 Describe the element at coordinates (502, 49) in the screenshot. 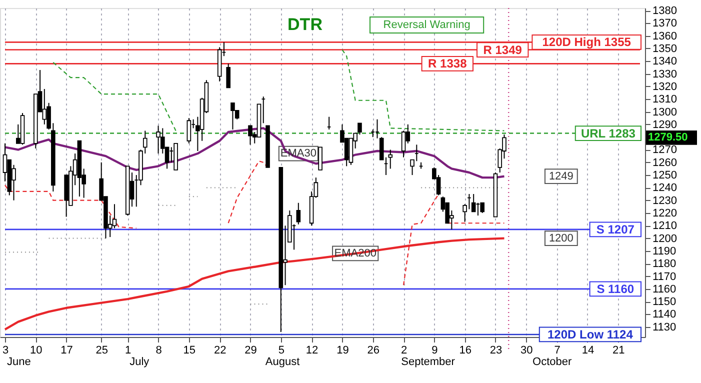

I see `ref-line-label: R 1349` at that location.